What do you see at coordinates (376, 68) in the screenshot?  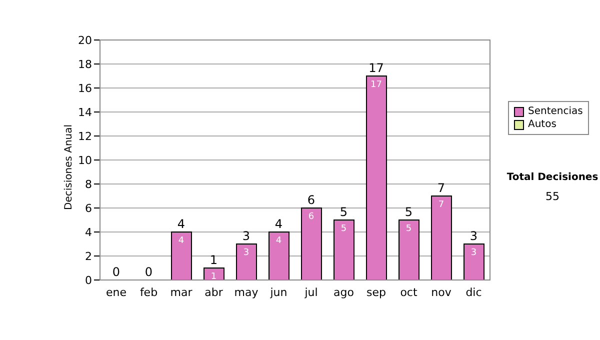 I see `total-label: 17` at bounding box center [376, 68].